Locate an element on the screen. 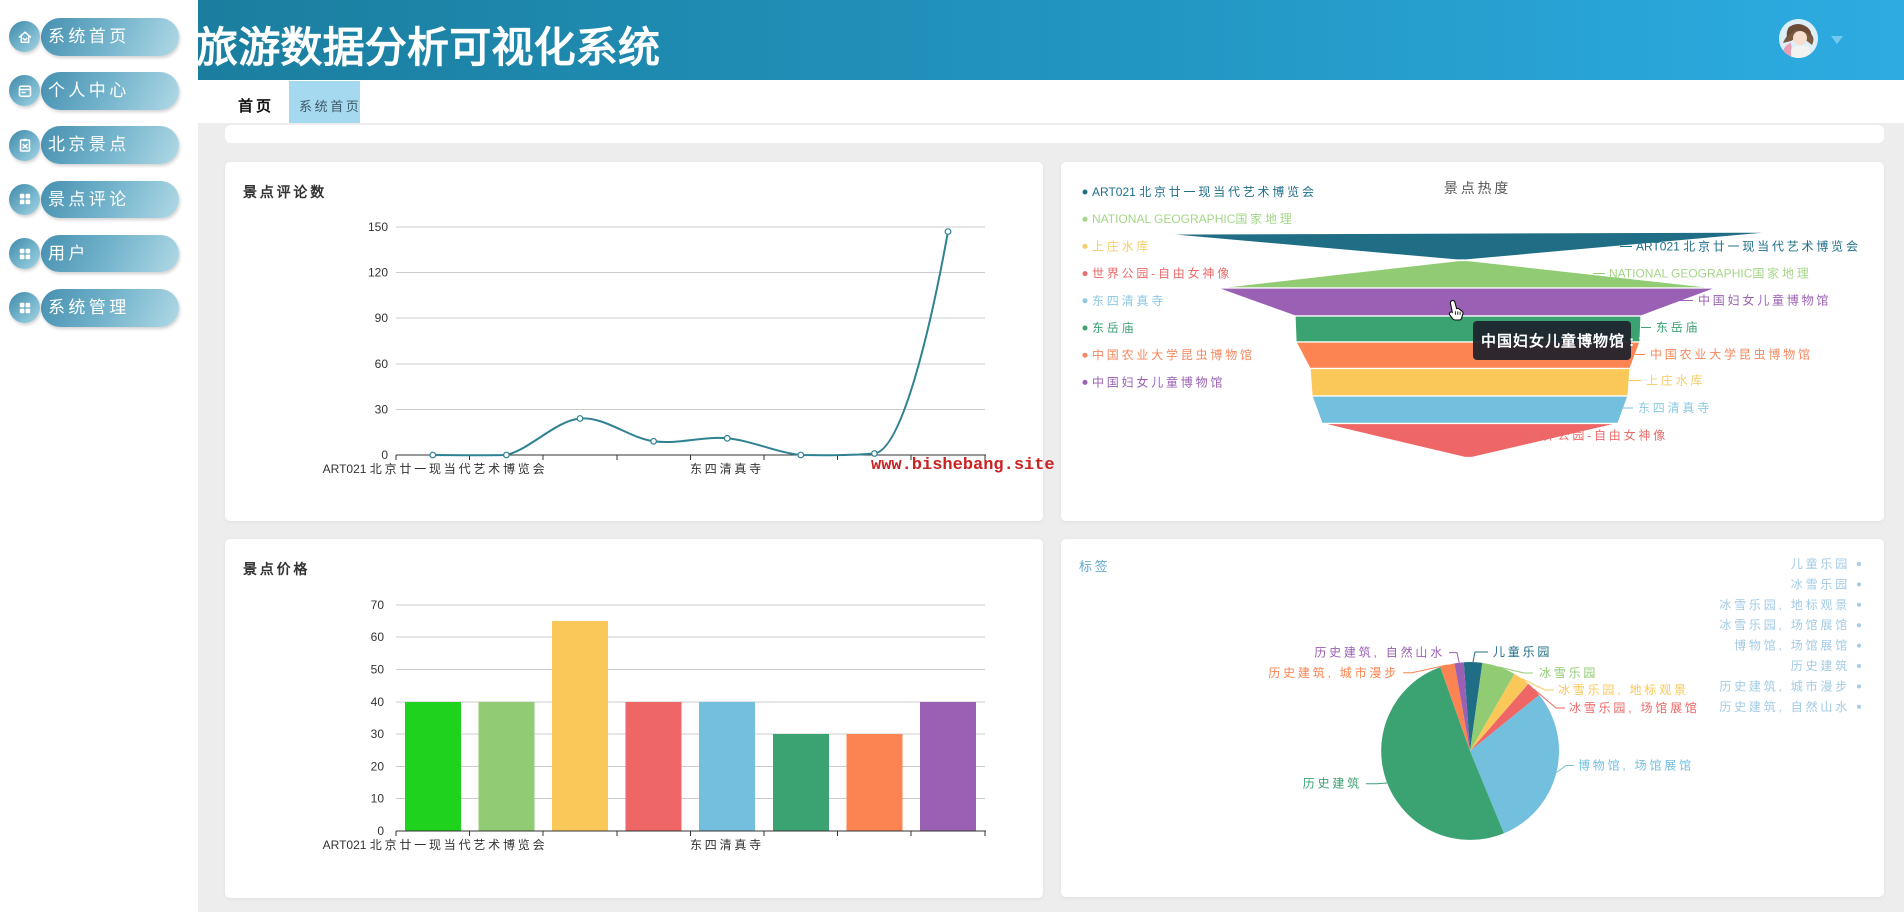 This screenshot has height=912, width=1904. svg-text: 120 is located at coordinates (378, 273).